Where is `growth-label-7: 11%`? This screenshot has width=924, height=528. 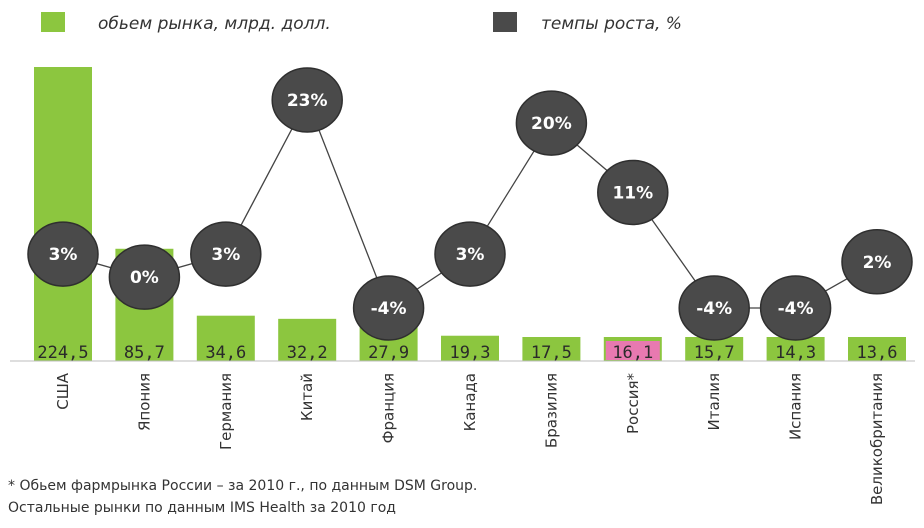
growth-label-7: 11% is located at coordinates (632, 193).